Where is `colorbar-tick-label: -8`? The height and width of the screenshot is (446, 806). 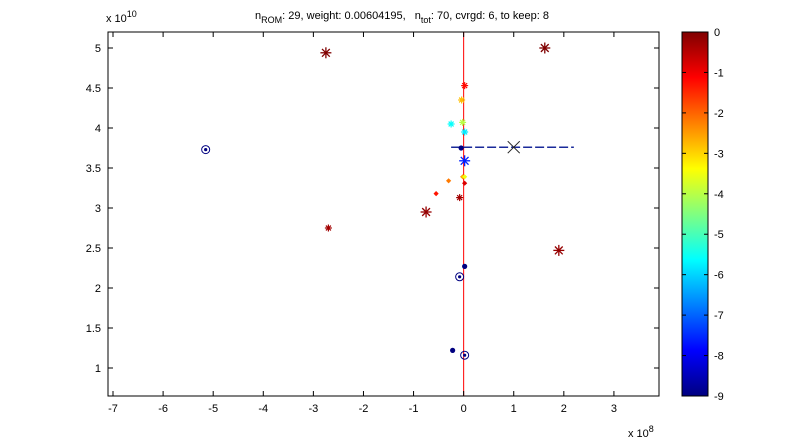 colorbar-tick-label: -8 is located at coordinates (719, 357).